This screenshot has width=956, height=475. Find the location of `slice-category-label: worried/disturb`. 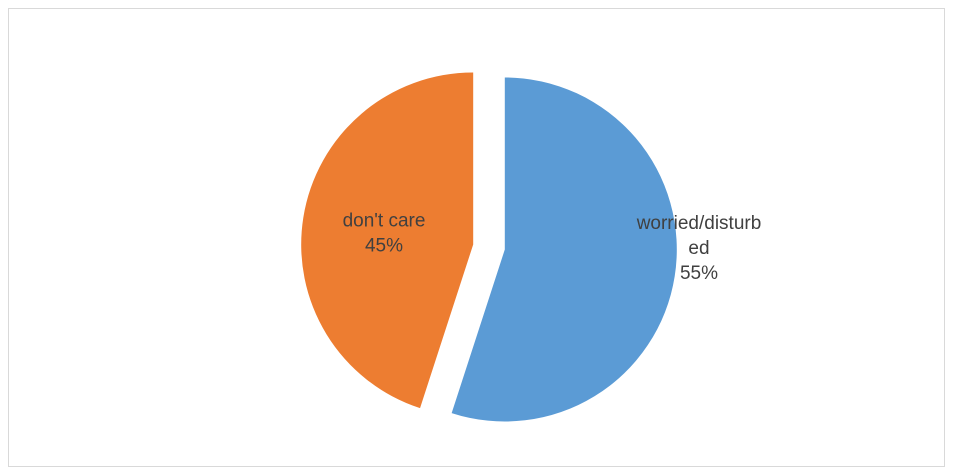

slice-category-label: worried/disturb is located at coordinates (699, 223).